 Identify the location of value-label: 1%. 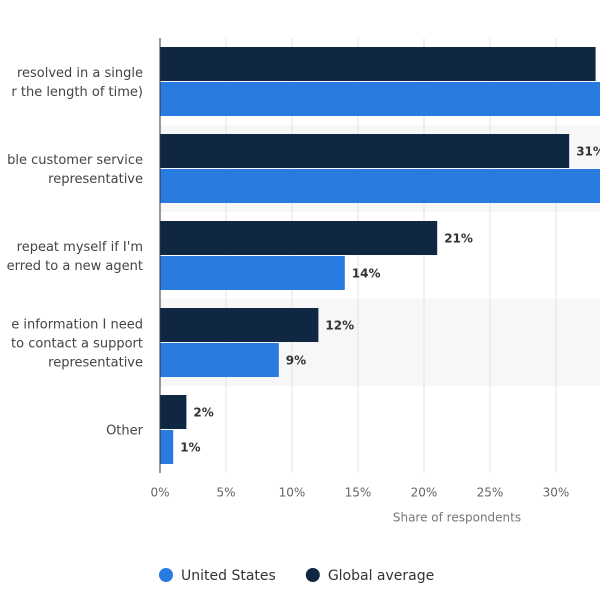
(190, 448).